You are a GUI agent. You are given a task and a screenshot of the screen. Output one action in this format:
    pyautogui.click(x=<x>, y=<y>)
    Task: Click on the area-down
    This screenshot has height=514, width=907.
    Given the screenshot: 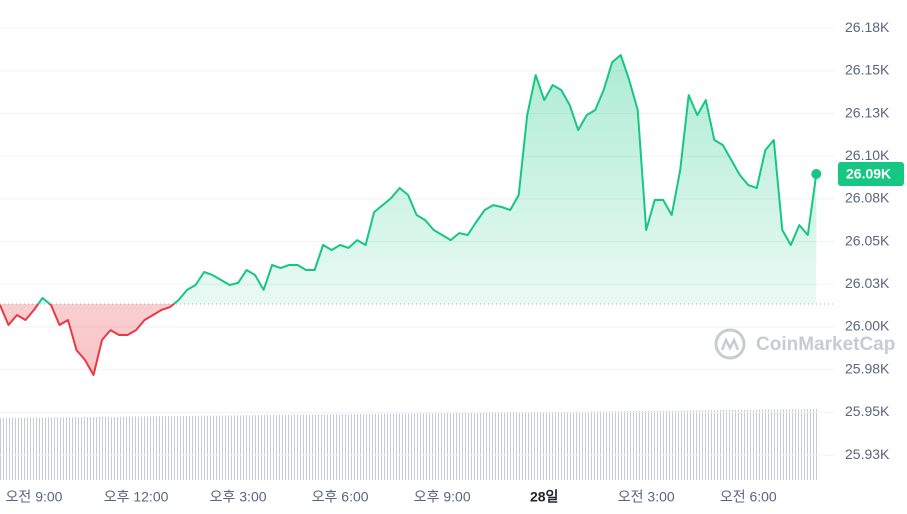 What is the action you would take?
    pyautogui.click(x=408, y=339)
    